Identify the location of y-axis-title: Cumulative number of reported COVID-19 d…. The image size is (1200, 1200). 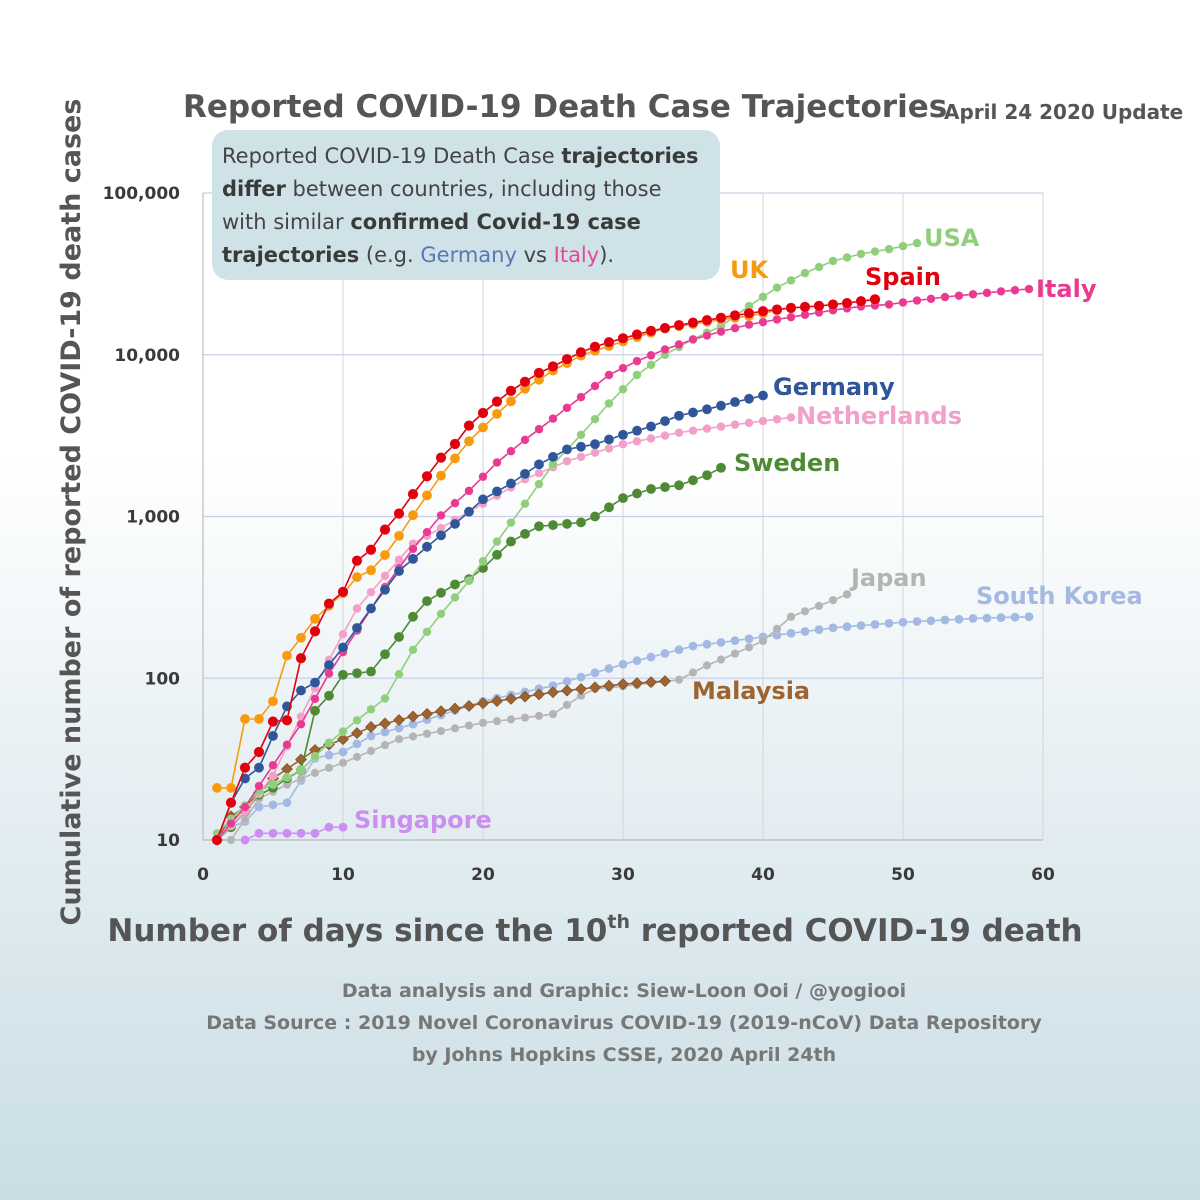
(71, 512).